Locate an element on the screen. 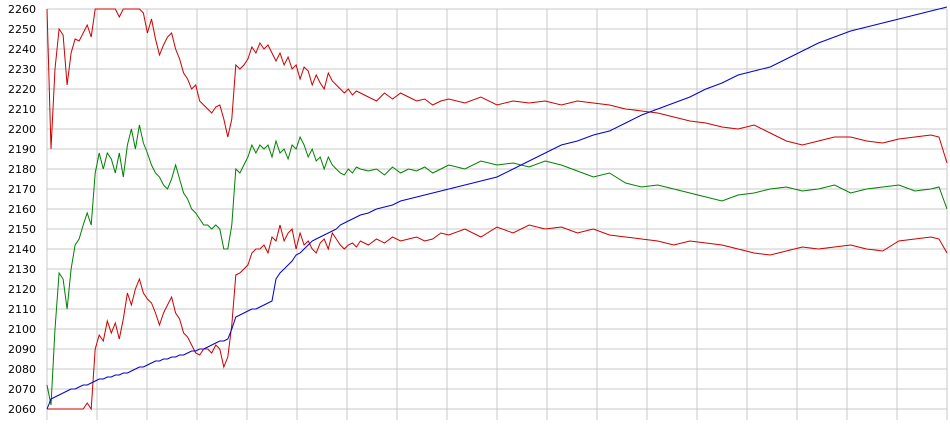 The image size is (950, 440). y-tick-label: 2180 is located at coordinates (22, 169).